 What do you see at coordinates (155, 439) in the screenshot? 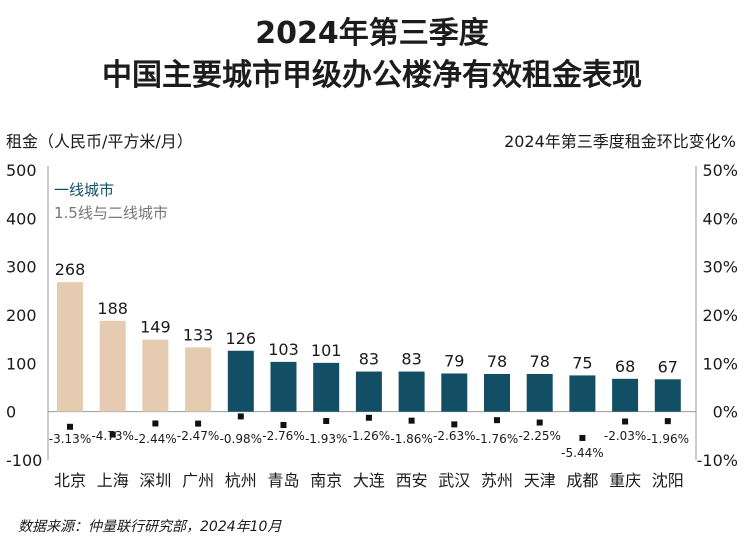
I see `change-value-label: -2.44%` at bounding box center [155, 439].